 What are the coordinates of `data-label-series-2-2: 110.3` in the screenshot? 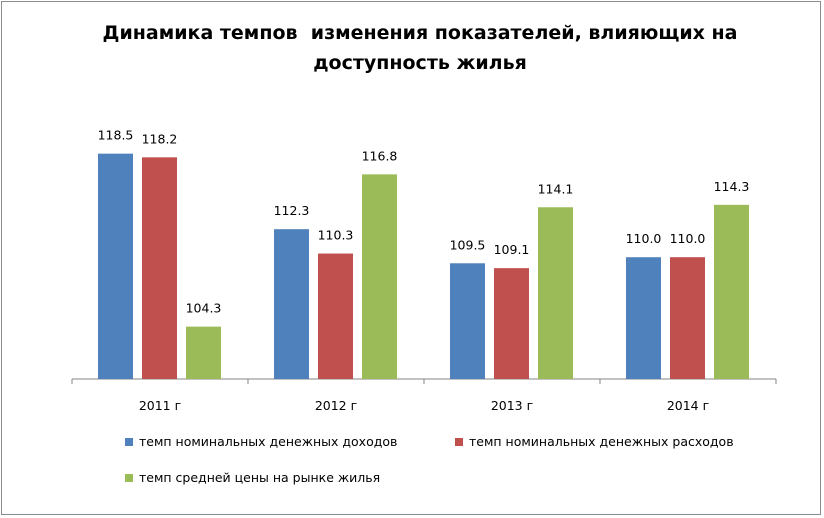 It's located at (336, 235).